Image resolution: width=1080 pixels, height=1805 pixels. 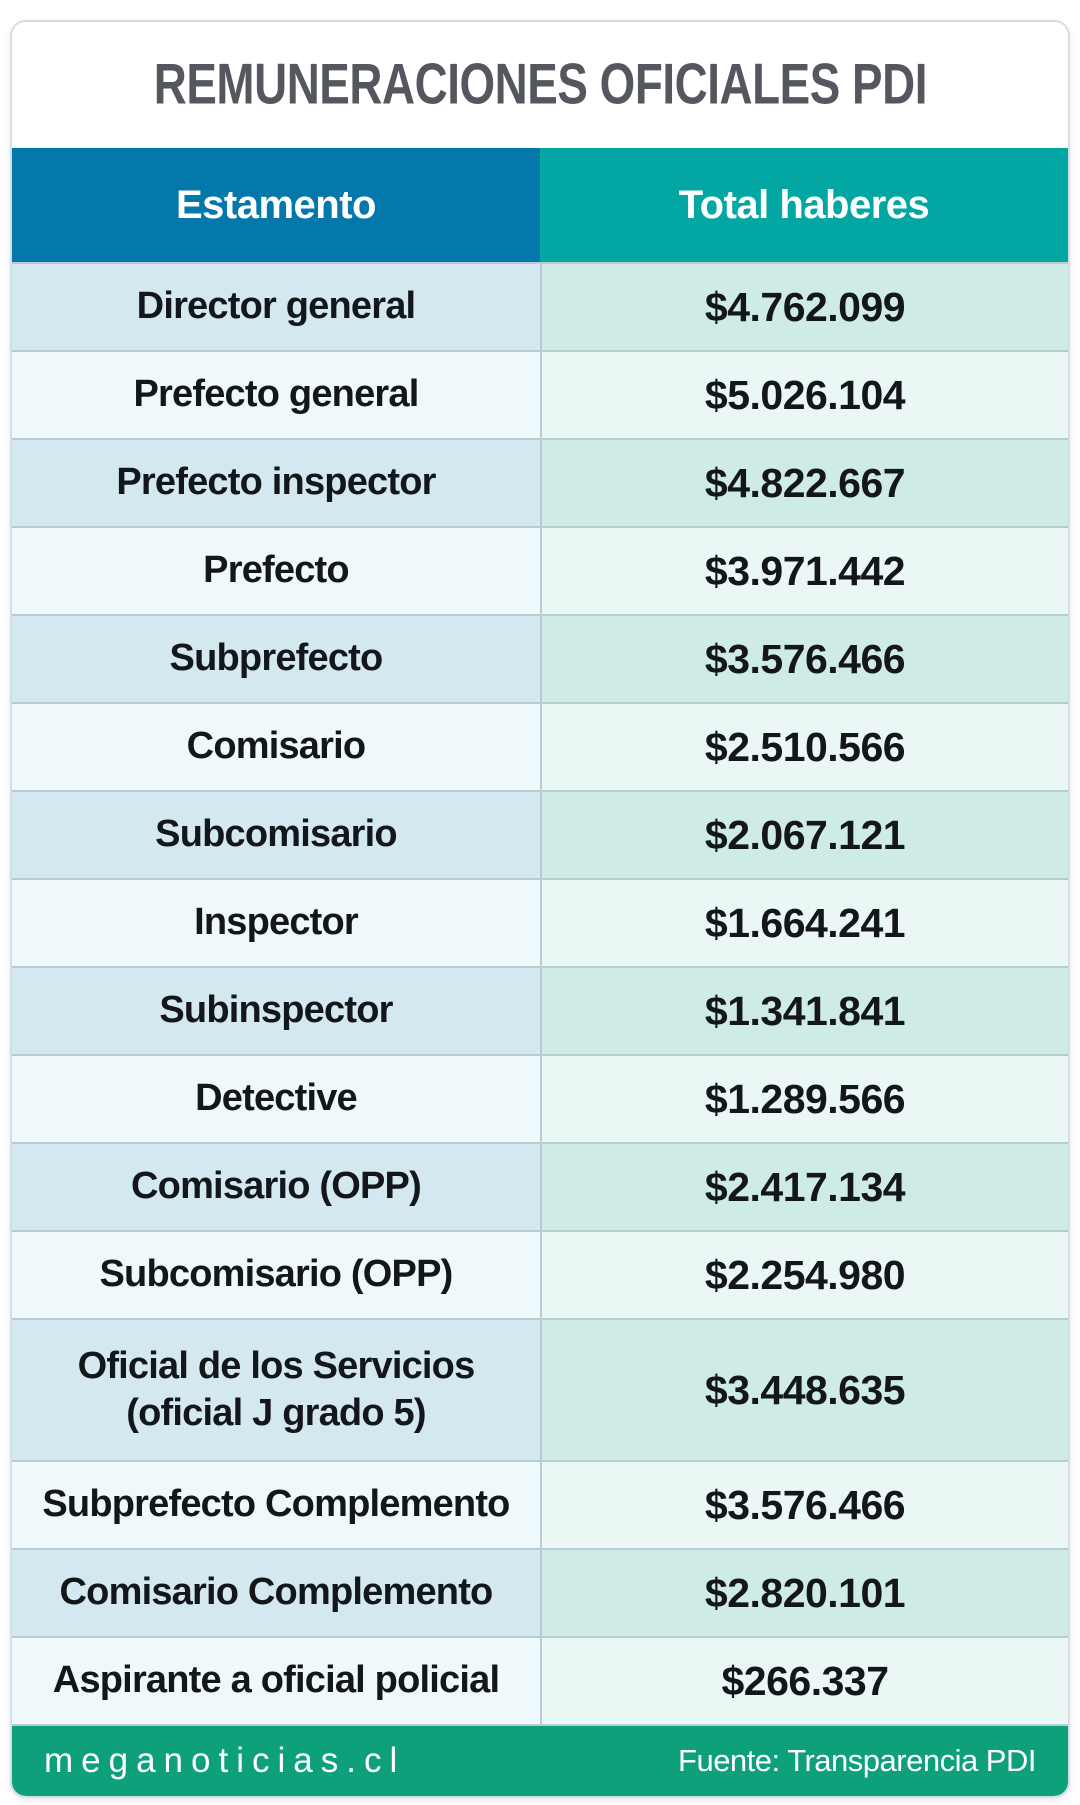 I want to click on table-row: Inspector $1.664.241, so click(x=540, y=922).